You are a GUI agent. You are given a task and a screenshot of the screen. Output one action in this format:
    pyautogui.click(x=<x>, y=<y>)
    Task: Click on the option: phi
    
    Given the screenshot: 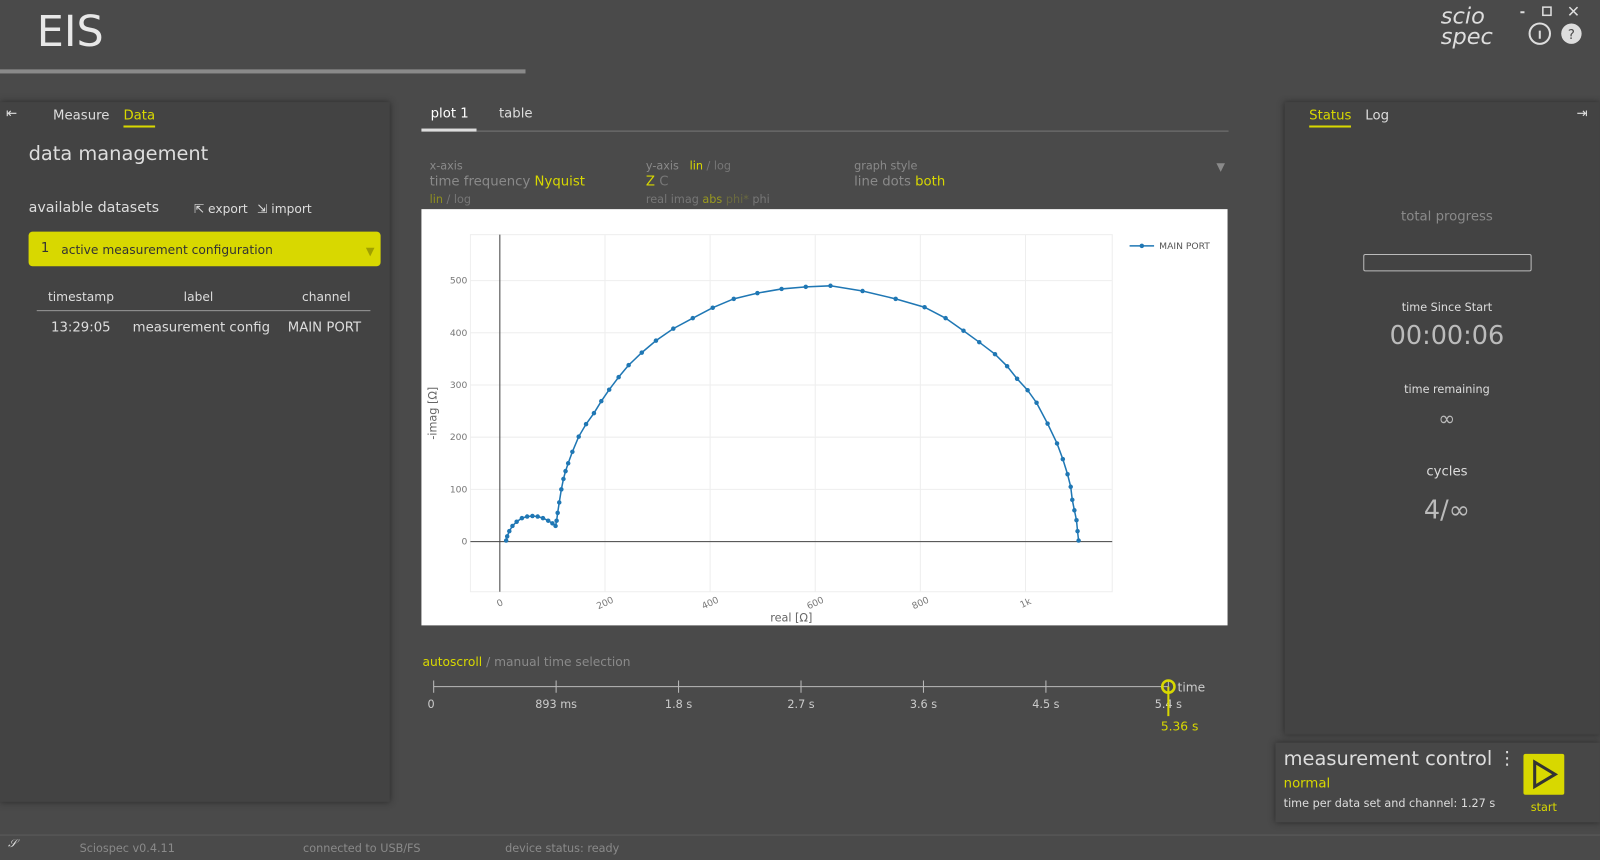 What is the action you would take?
    pyautogui.click(x=761, y=199)
    